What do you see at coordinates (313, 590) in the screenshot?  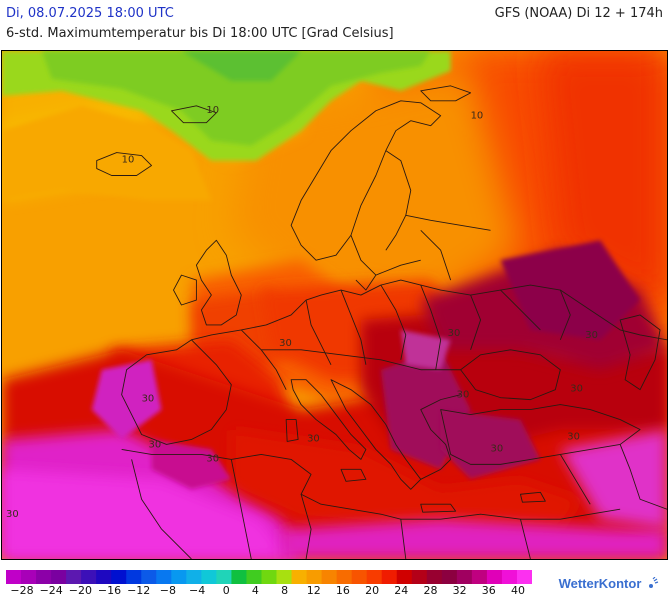 I see `legend-tick-label: 12` at bounding box center [313, 590].